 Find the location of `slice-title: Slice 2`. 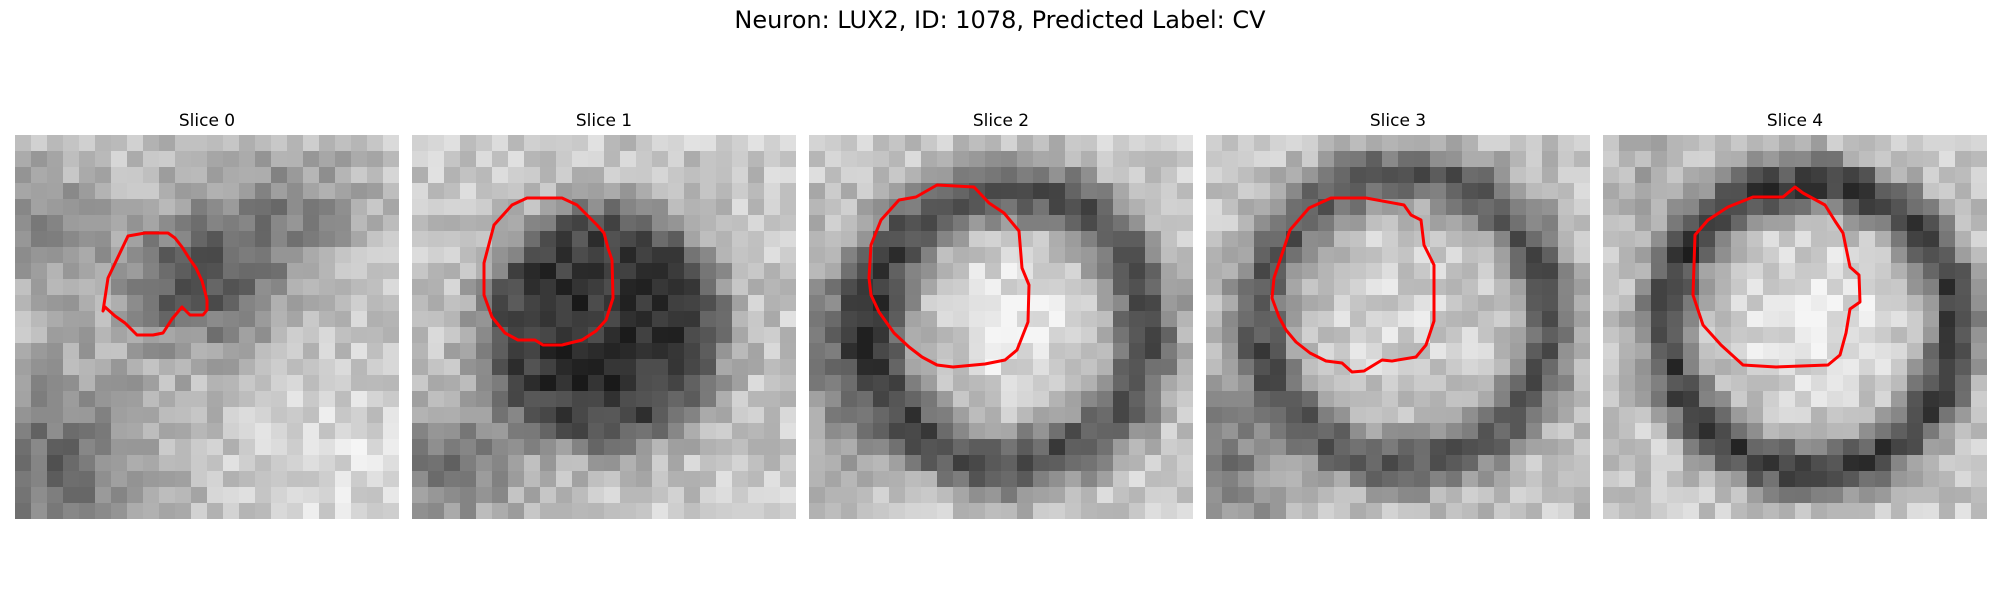

slice-title: Slice 2 is located at coordinates (1001, 121).